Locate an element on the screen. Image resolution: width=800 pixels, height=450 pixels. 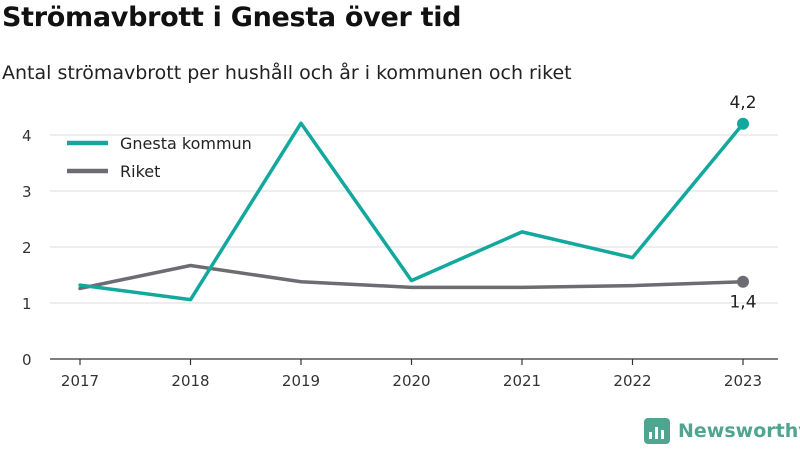
newsworthy-logo-icon is located at coordinates (657, 431).